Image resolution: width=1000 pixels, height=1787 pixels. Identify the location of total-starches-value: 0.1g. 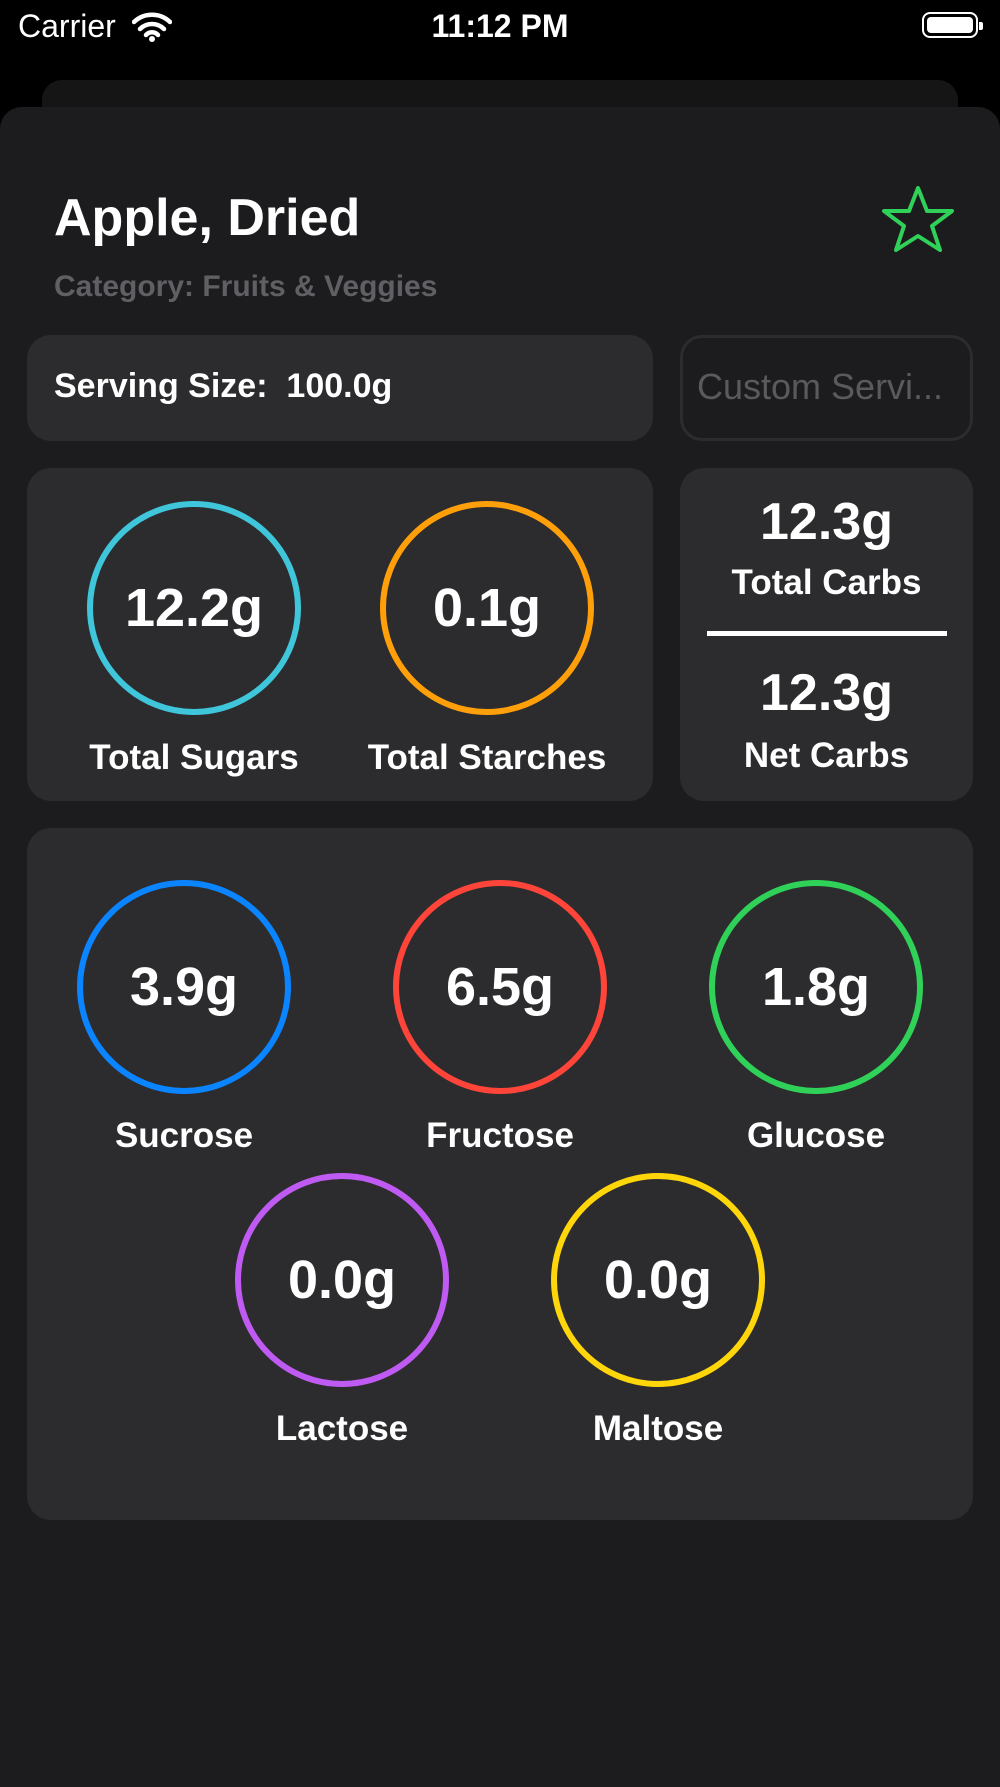
(487, 608).